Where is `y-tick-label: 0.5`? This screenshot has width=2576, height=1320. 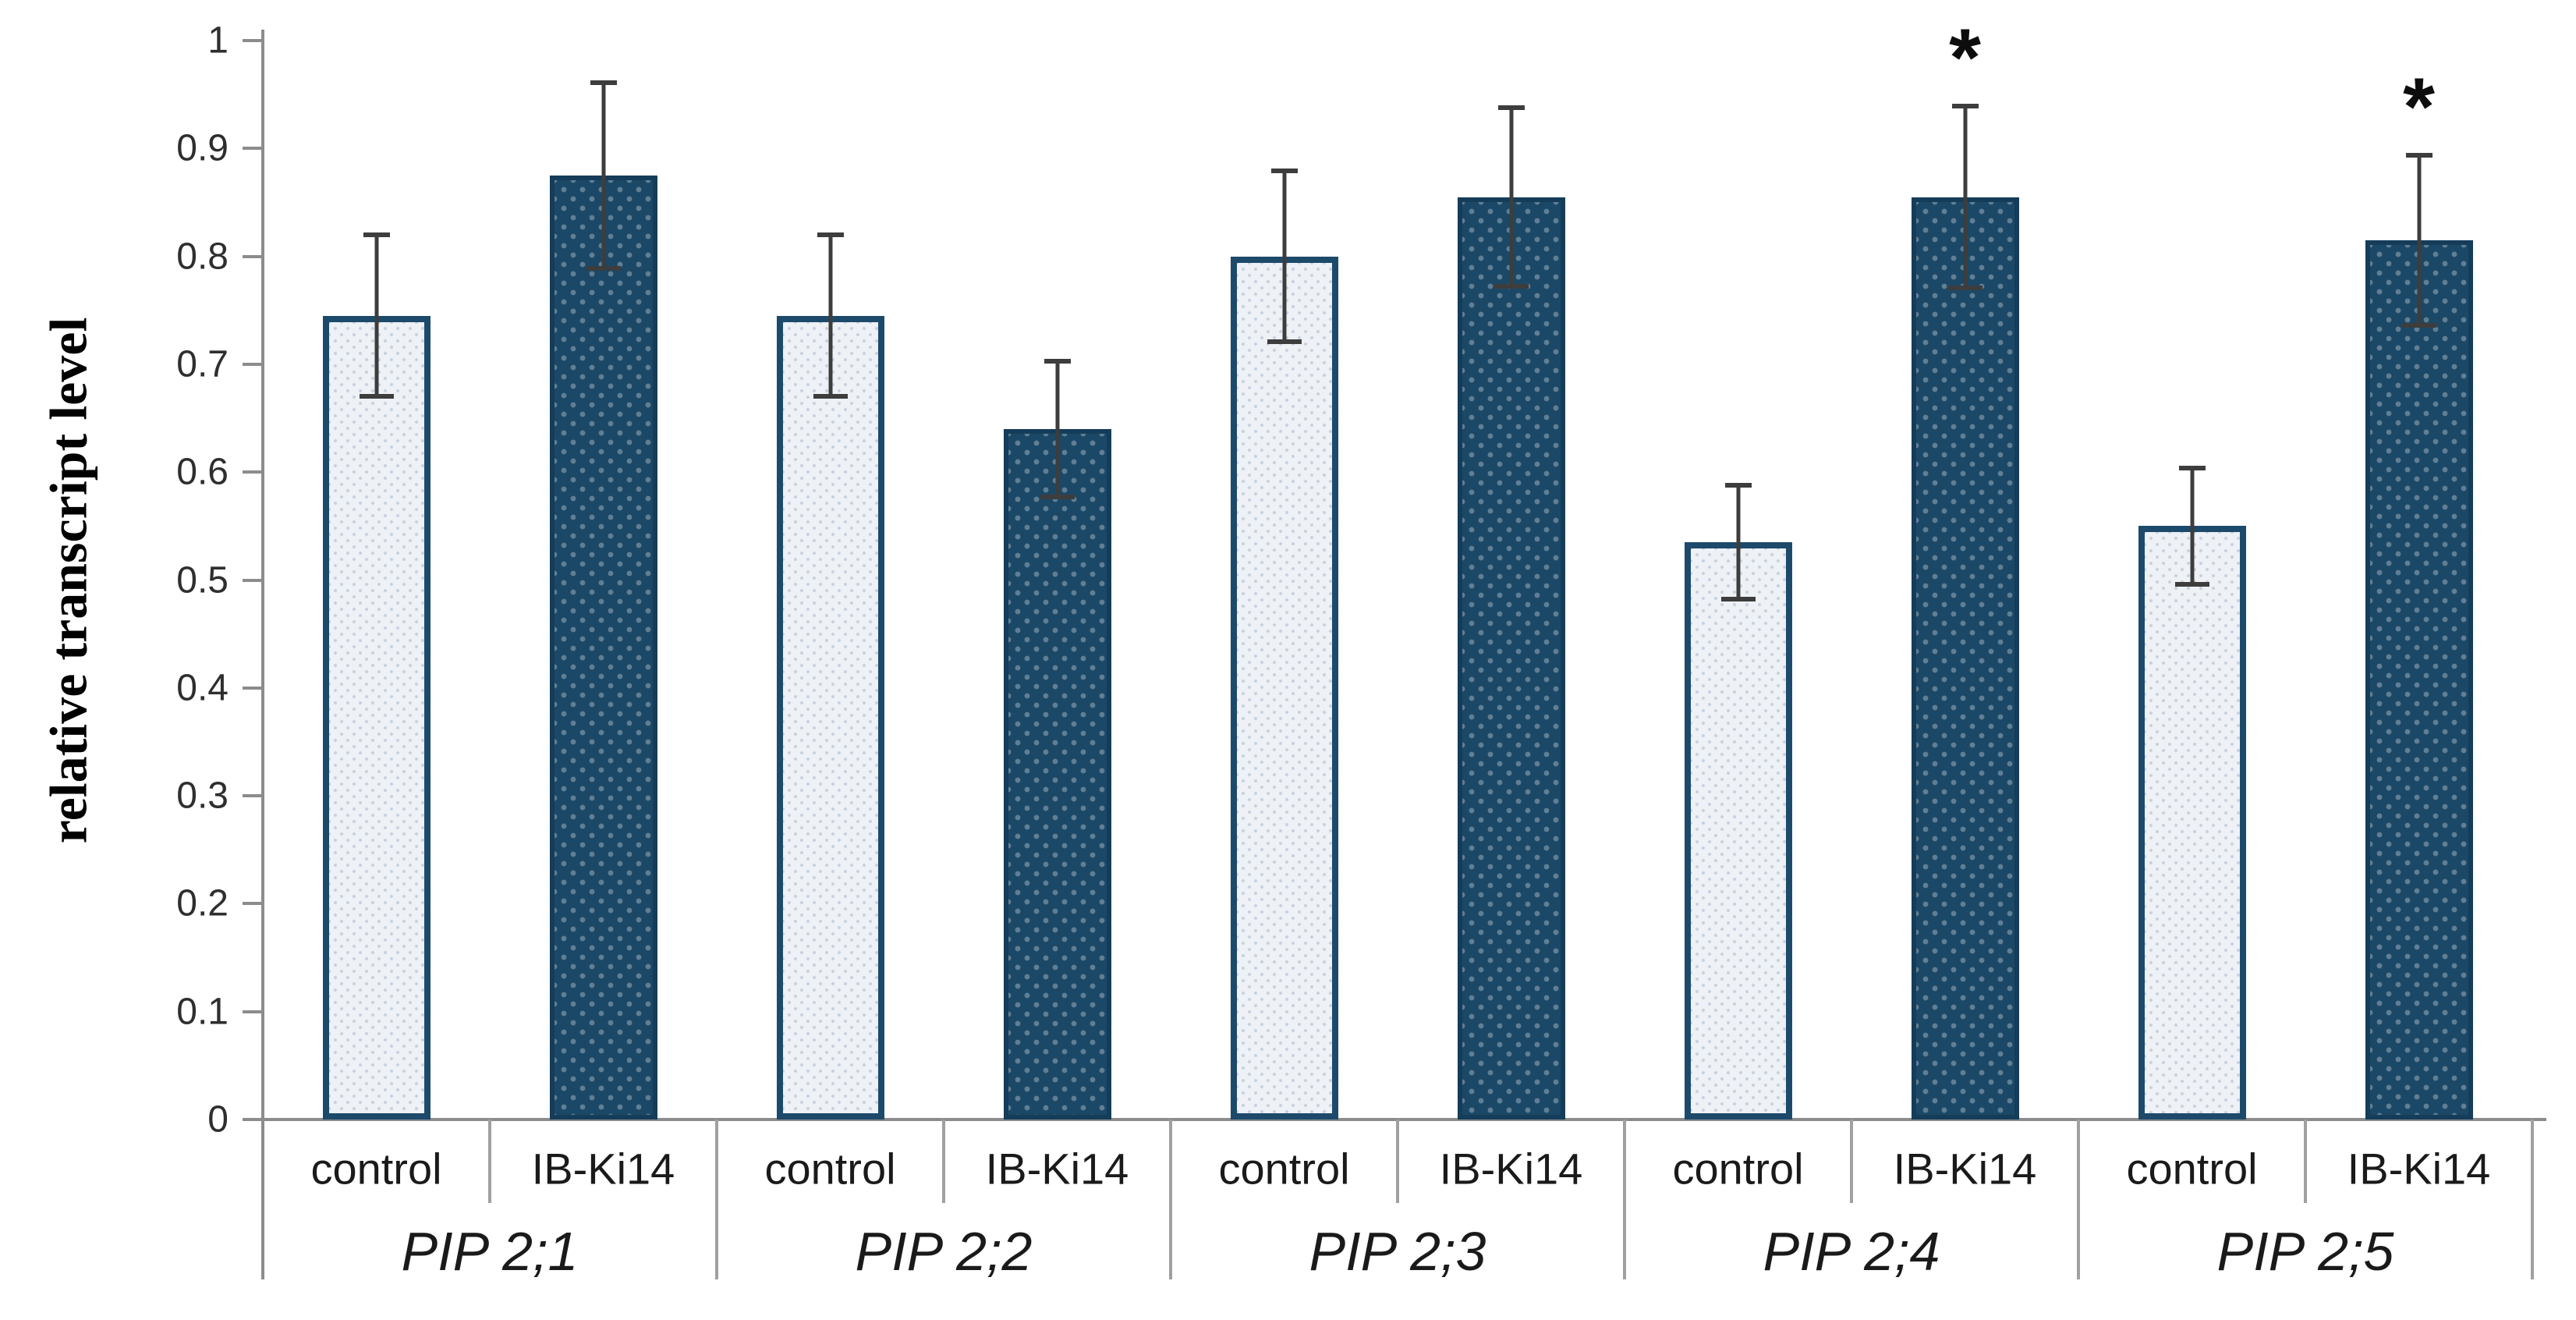 y-tick-label: 0.5 is located at coordinates (203, 580).